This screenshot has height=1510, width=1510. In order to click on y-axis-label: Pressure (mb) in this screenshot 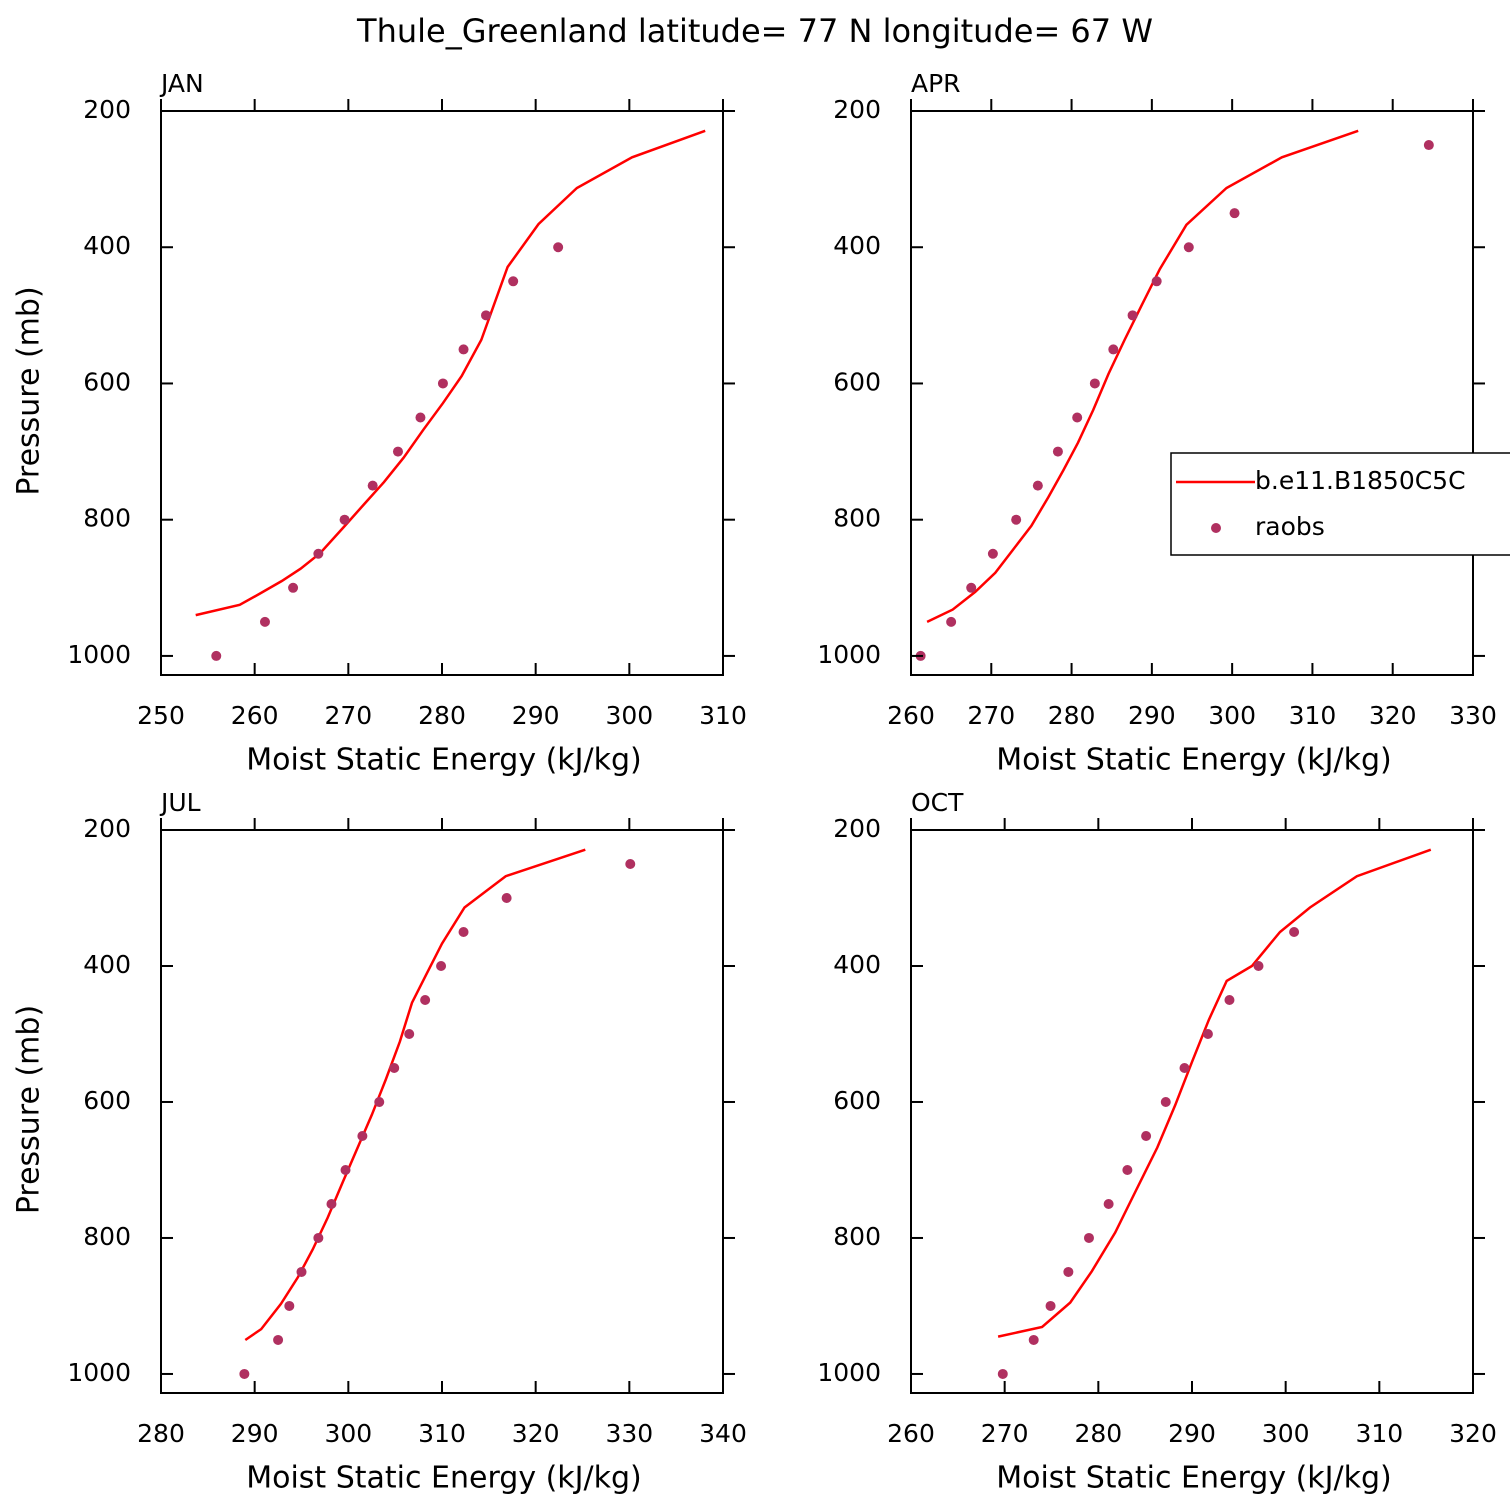, I will do `click(29, 1109)`.